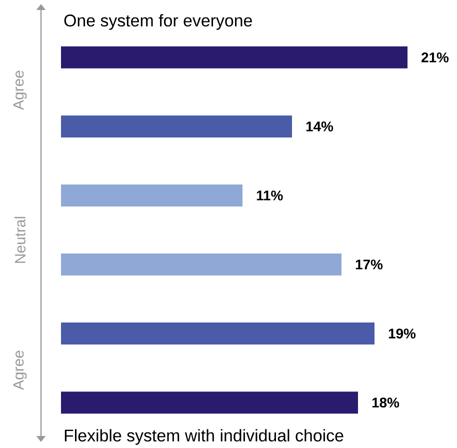 The height and width of the screenshot is (448, 457). I want to click on data-label: 14%, so click(320, 126).